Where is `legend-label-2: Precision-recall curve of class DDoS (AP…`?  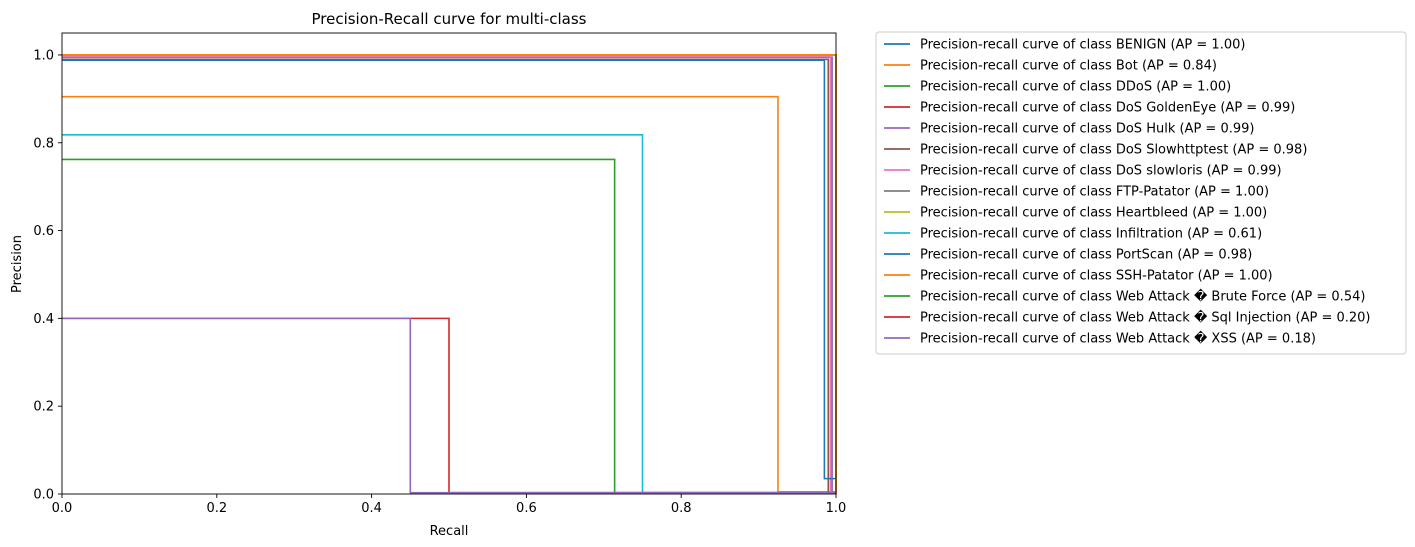
legend-label-2: Precision-recall curve of class DDoS (AP… is located at coordinates (1075, 87).